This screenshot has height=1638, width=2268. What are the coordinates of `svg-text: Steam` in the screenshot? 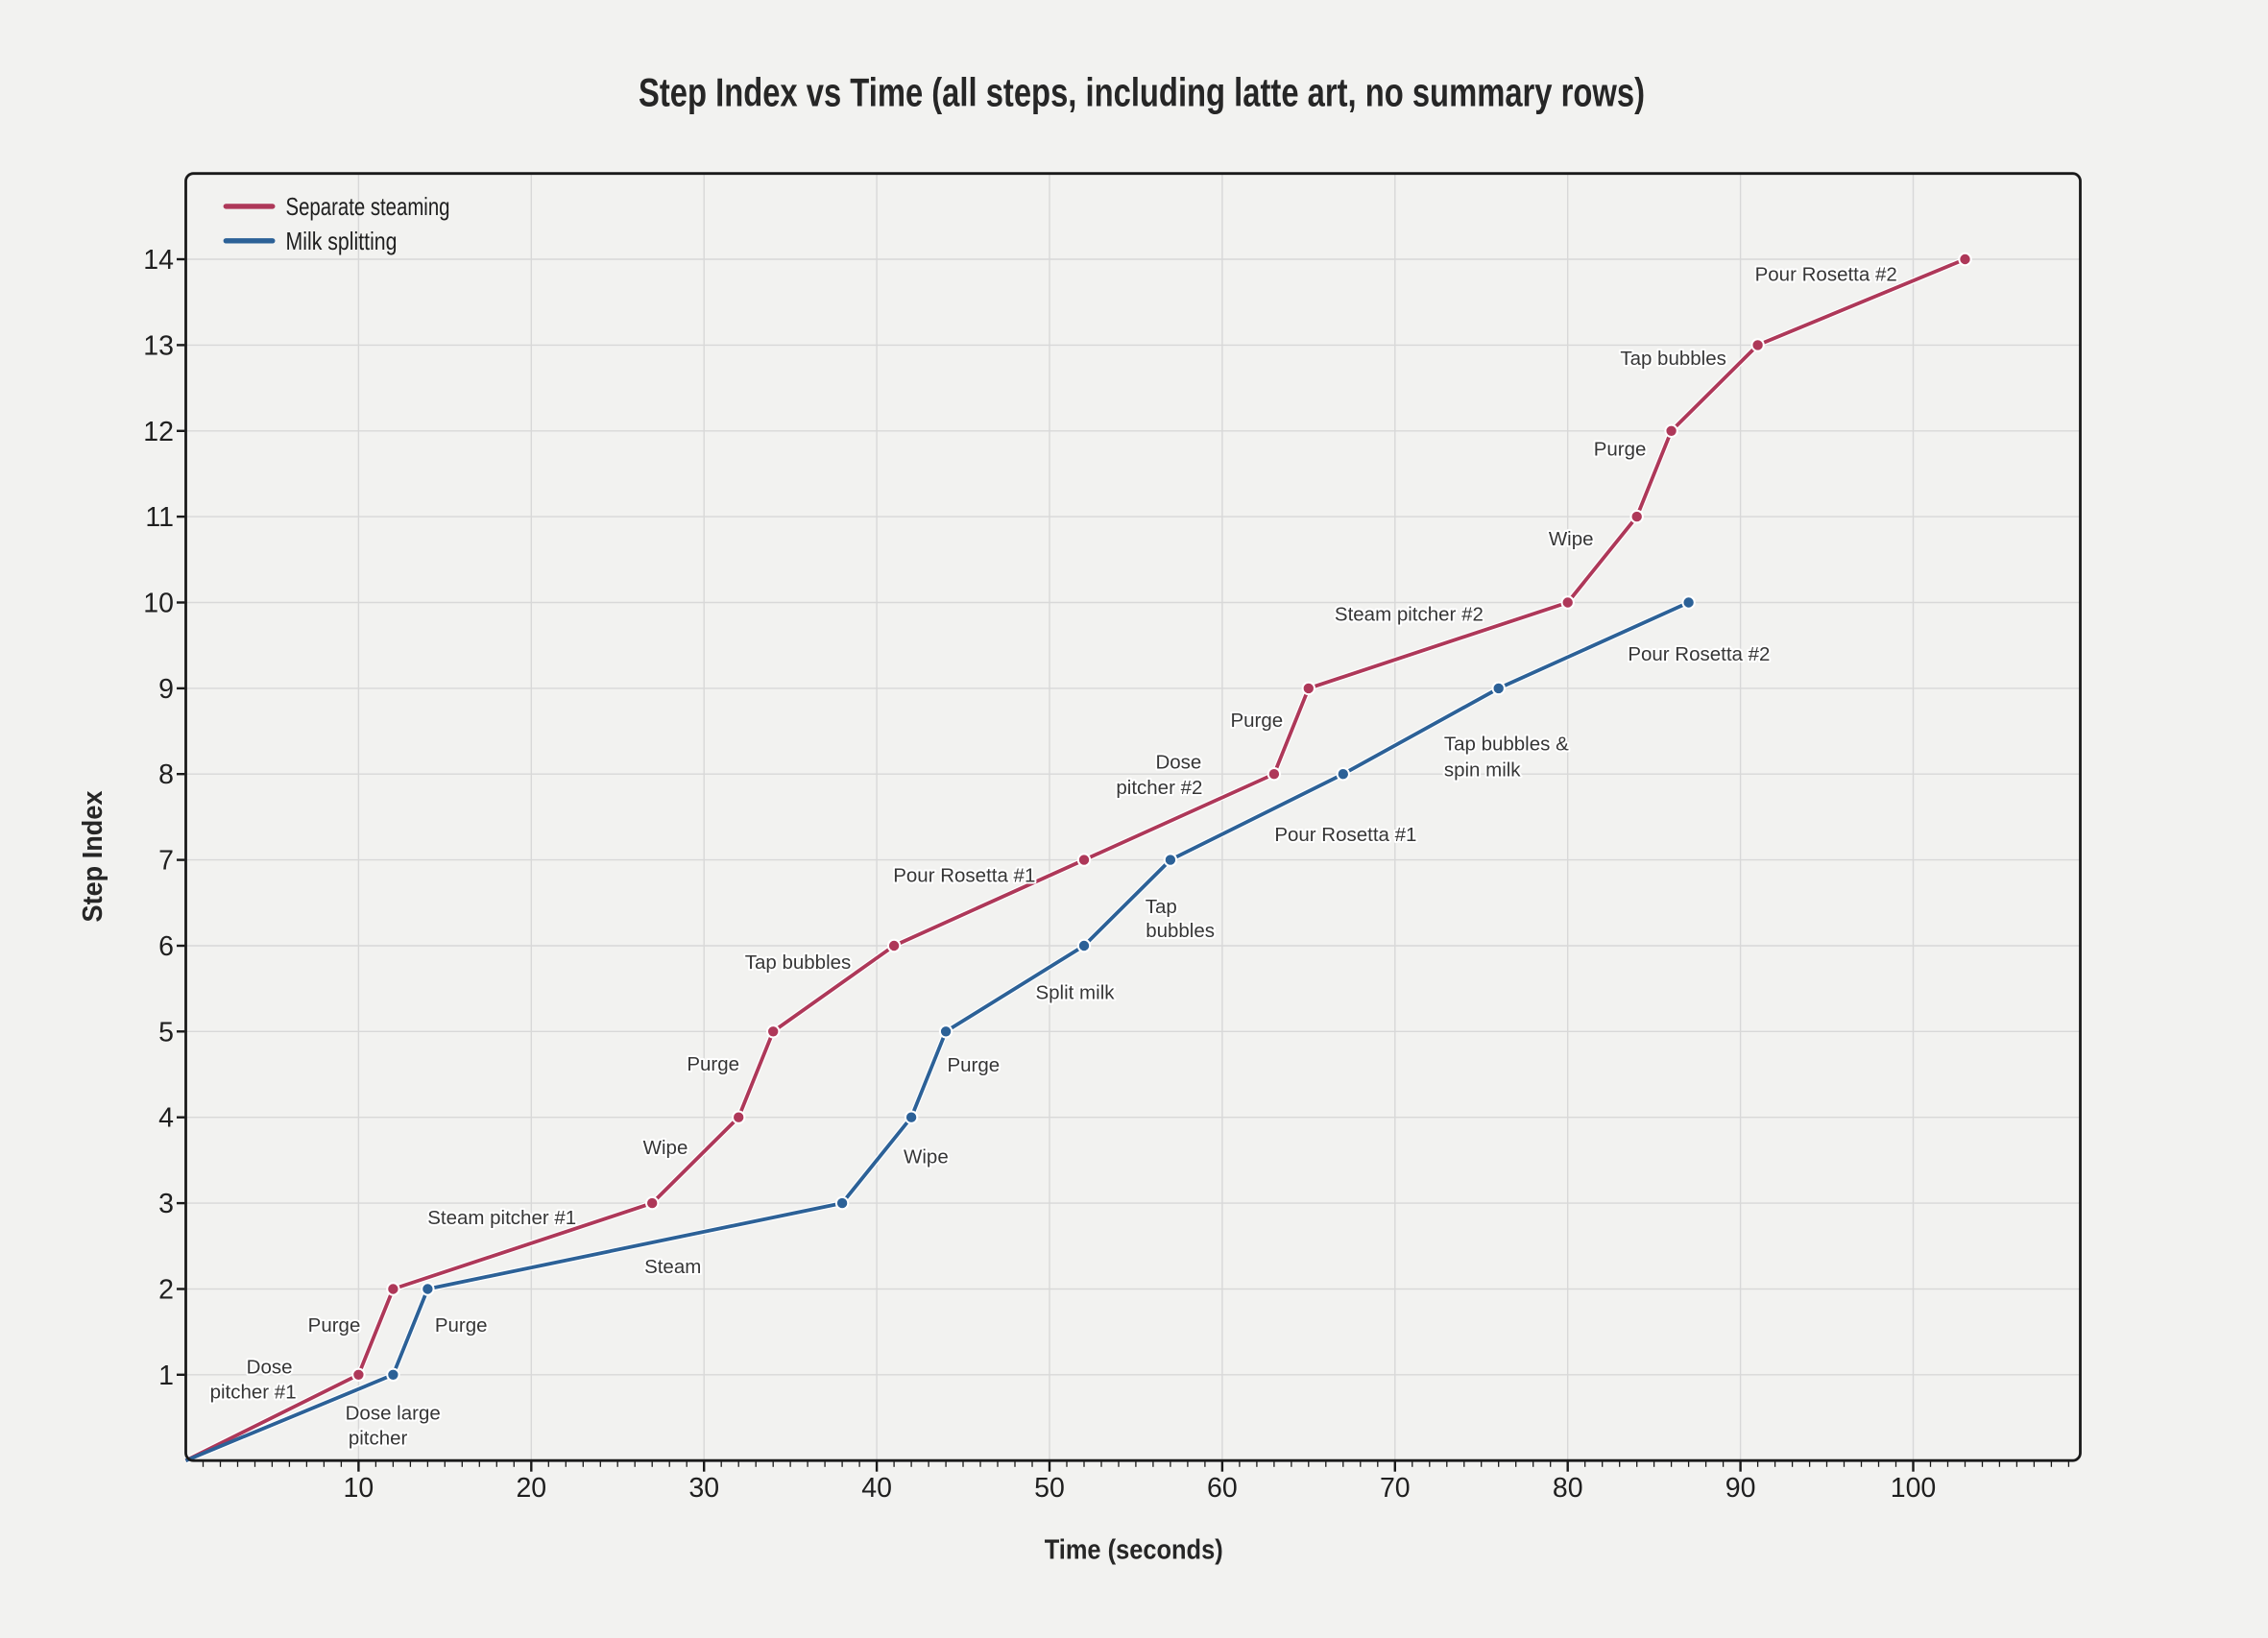 It's located at (673, 1267).